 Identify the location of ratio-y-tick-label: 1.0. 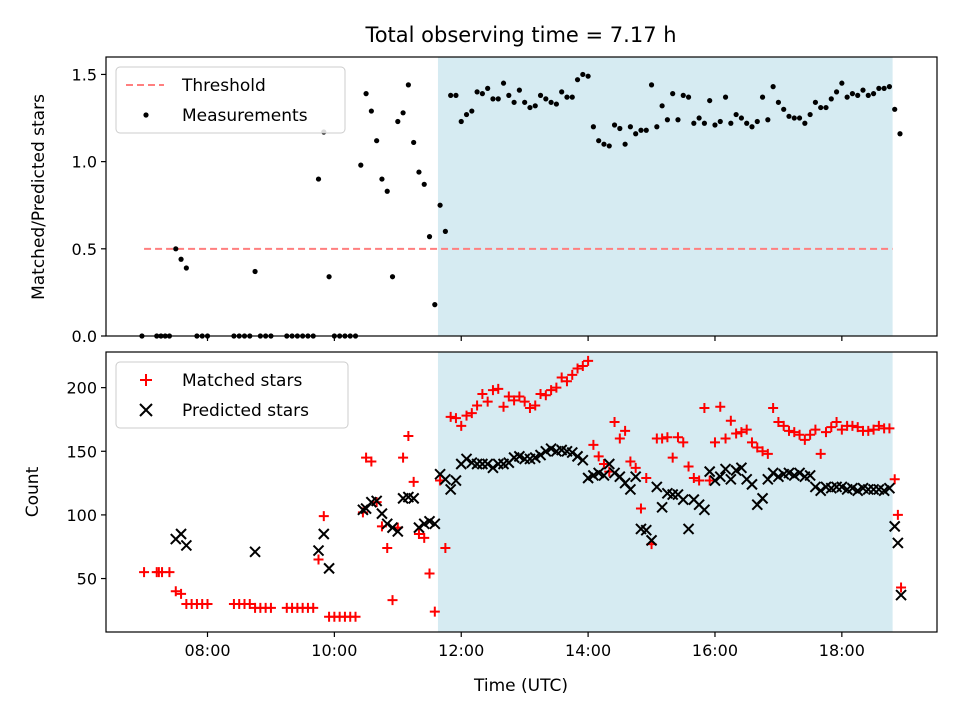
(84, 162).